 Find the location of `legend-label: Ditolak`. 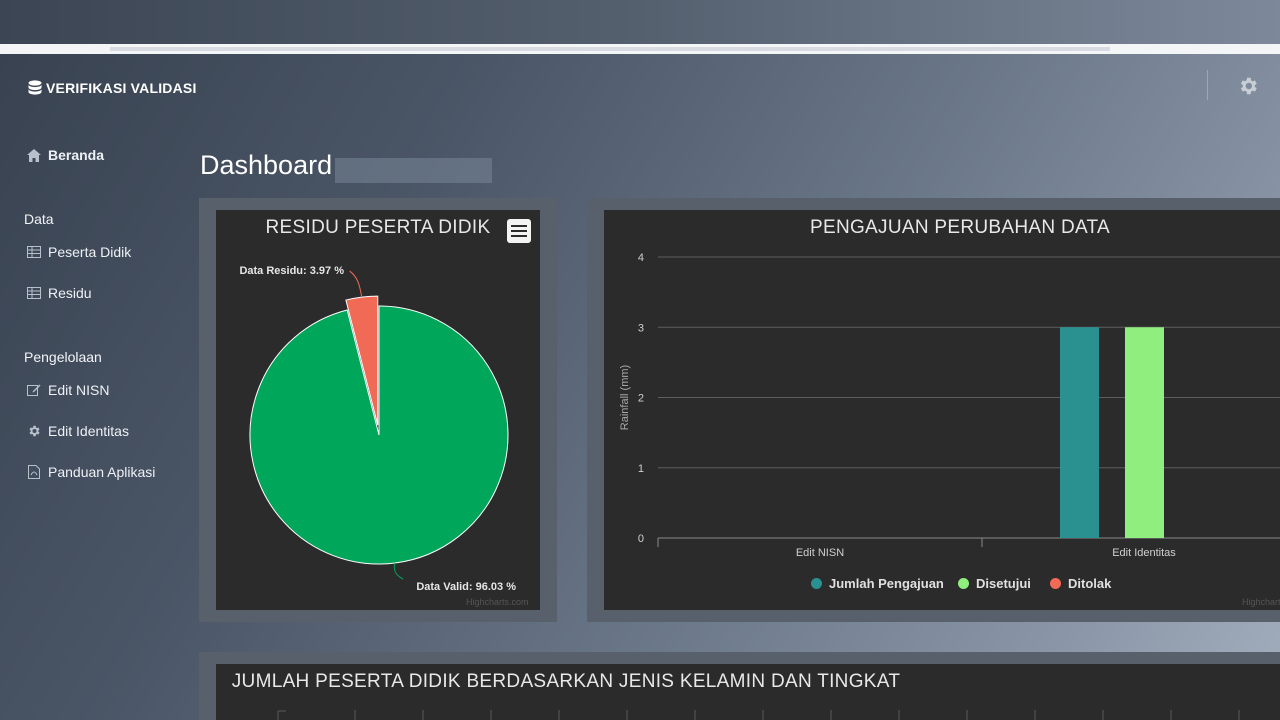

legend-label: Ditolak is located at coordinates (1090, 583).